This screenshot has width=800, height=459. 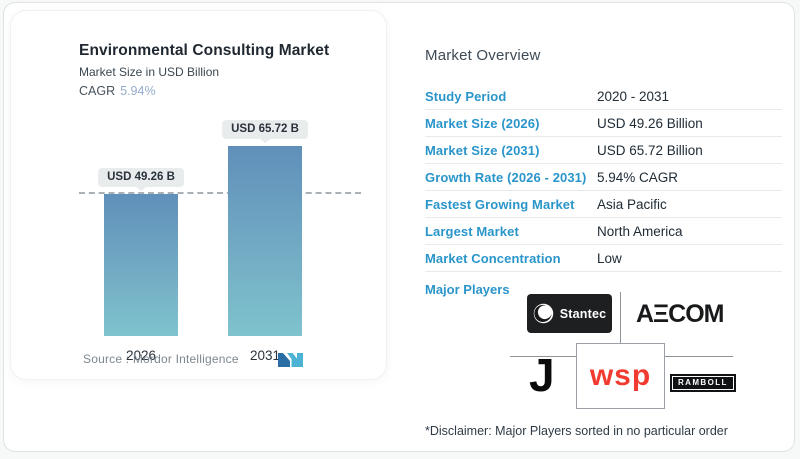 I want to click on bar-group-2031: USD 65.72 B 2031, so click(x=265, y=241).